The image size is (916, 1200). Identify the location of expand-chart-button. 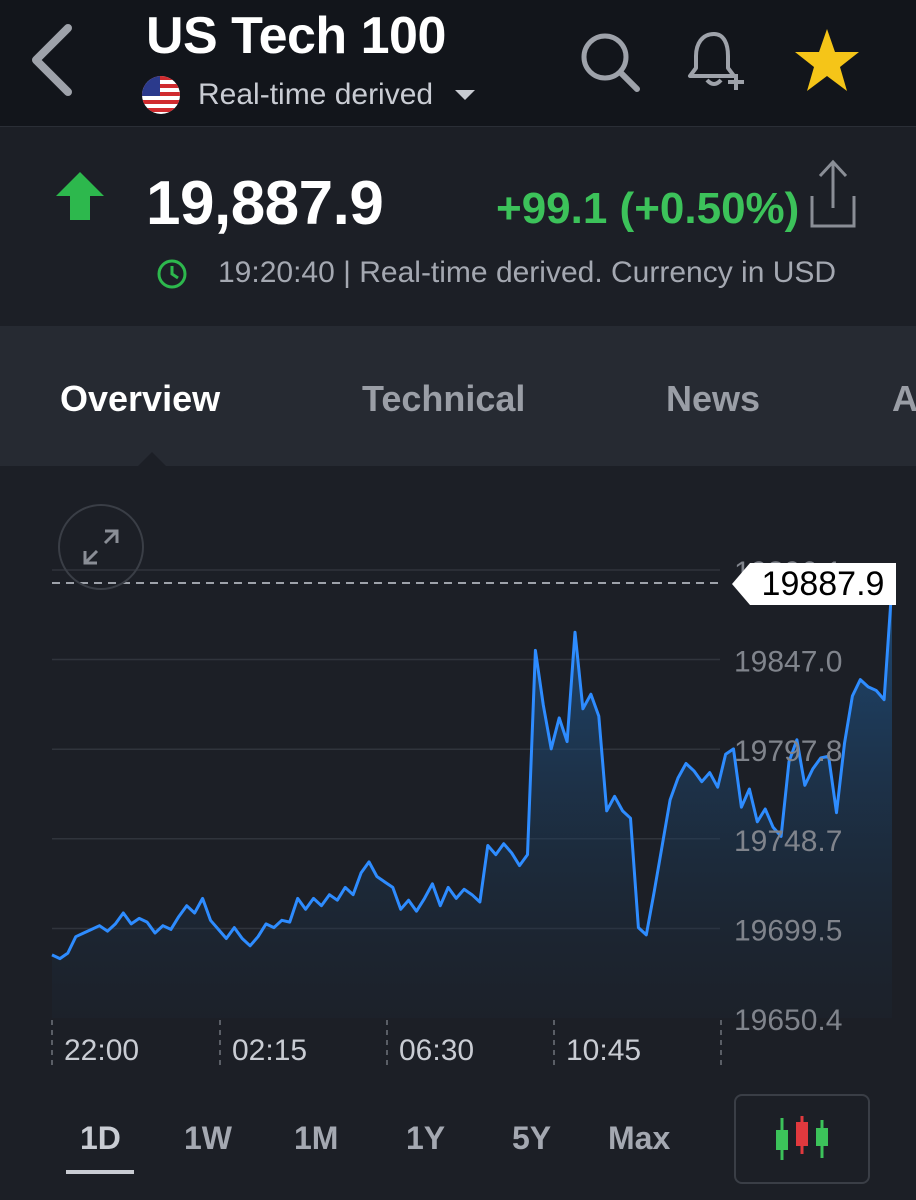
(101, 547).